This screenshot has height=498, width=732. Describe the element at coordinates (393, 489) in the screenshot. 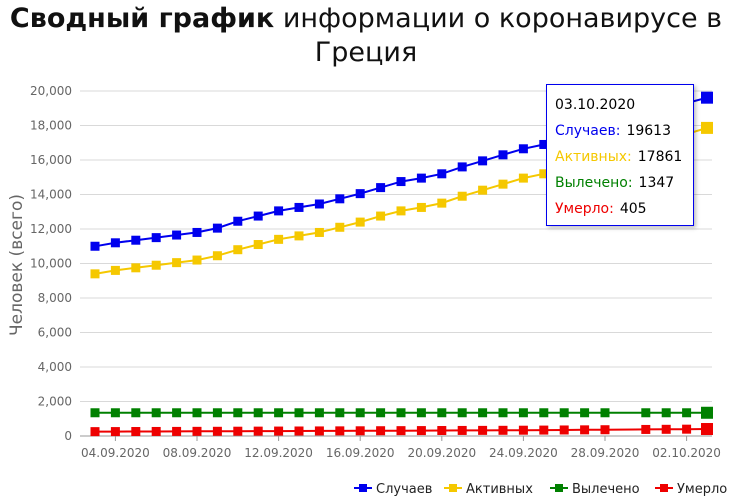

I see `legend-item: Случаев` at that location.